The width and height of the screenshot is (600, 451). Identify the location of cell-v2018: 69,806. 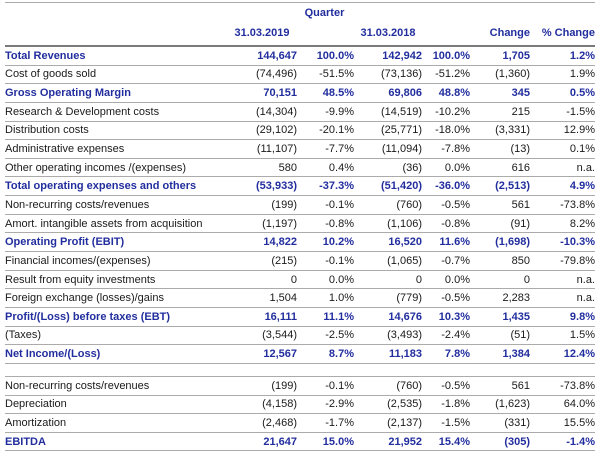
(388, 93).